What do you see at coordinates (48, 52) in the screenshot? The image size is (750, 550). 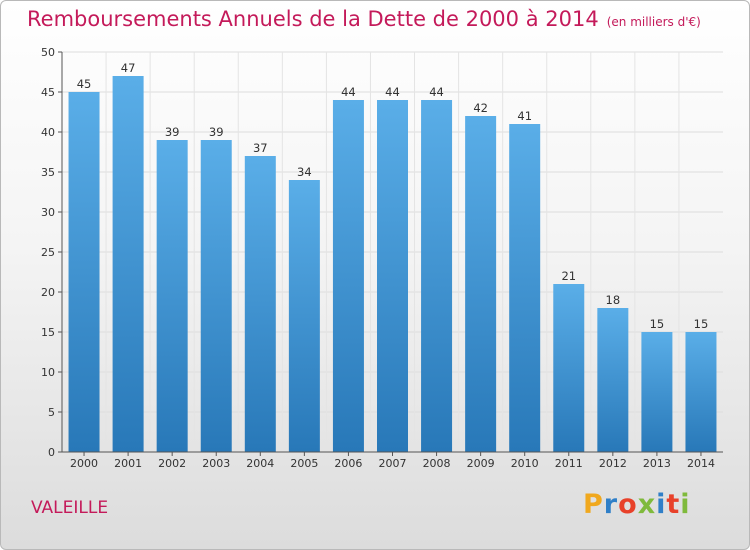 I see `y-tick-label: 50` at bounding box center [48, 52].